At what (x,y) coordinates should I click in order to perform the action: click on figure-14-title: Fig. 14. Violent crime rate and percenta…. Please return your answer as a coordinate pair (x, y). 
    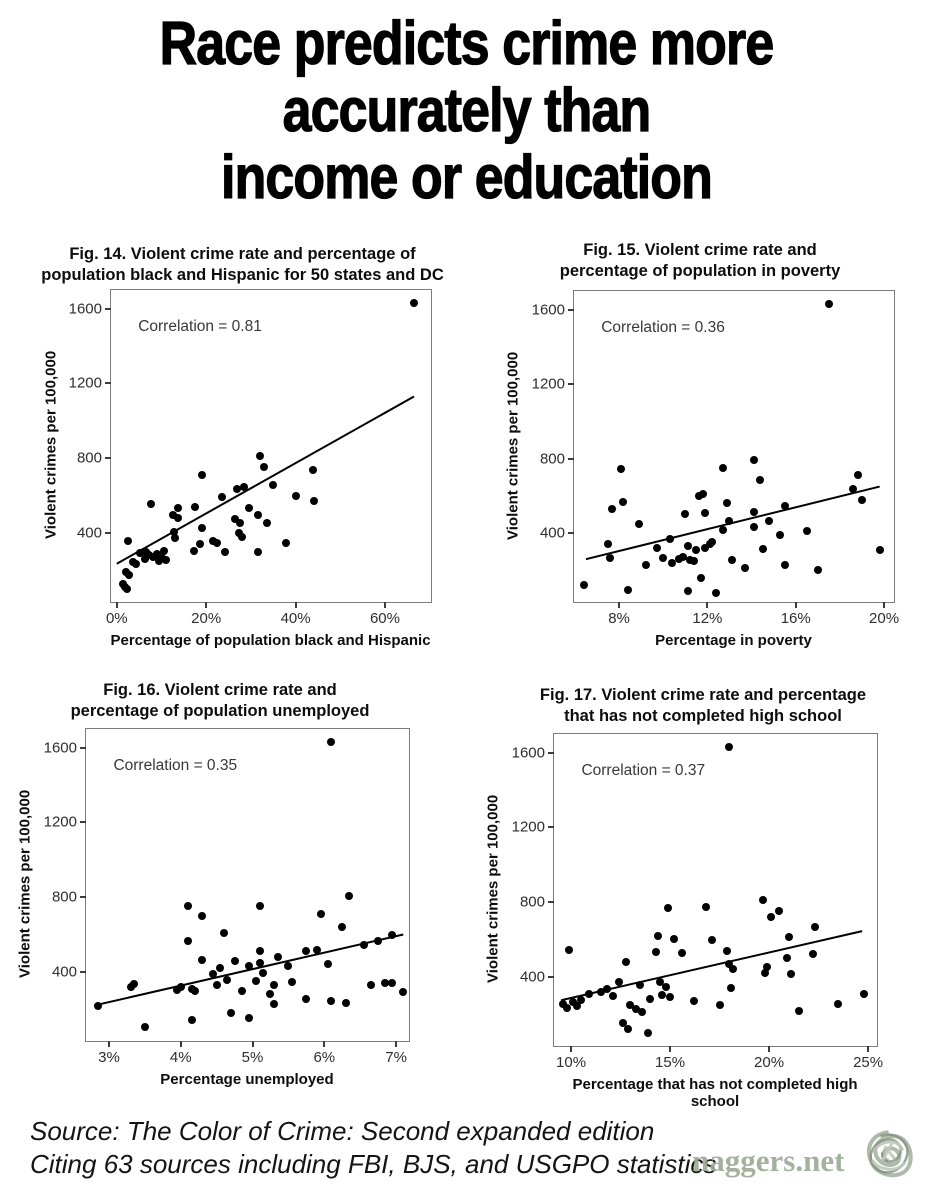
    Looking at the image, I should click on (242, 265).